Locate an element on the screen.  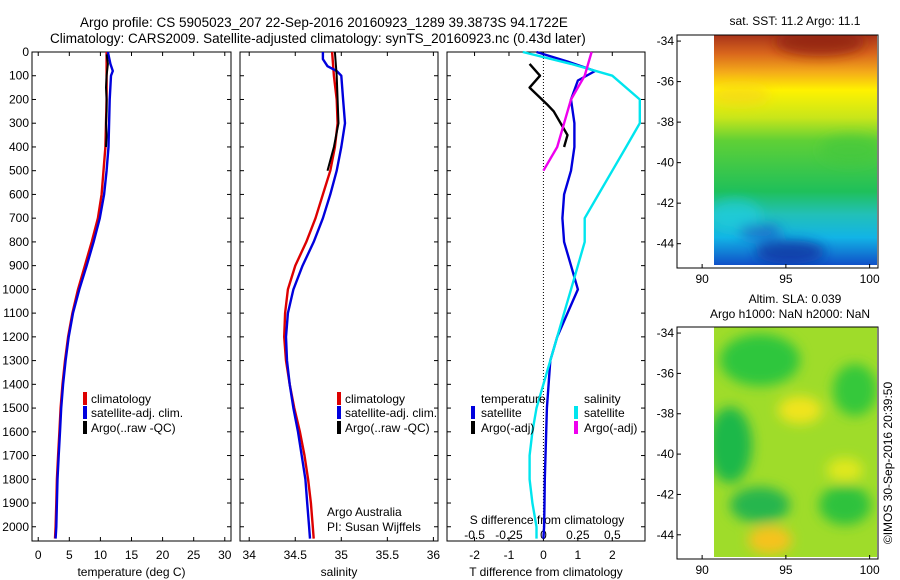
legend-swatch-t-satellite is located at coordinates (473, 412).